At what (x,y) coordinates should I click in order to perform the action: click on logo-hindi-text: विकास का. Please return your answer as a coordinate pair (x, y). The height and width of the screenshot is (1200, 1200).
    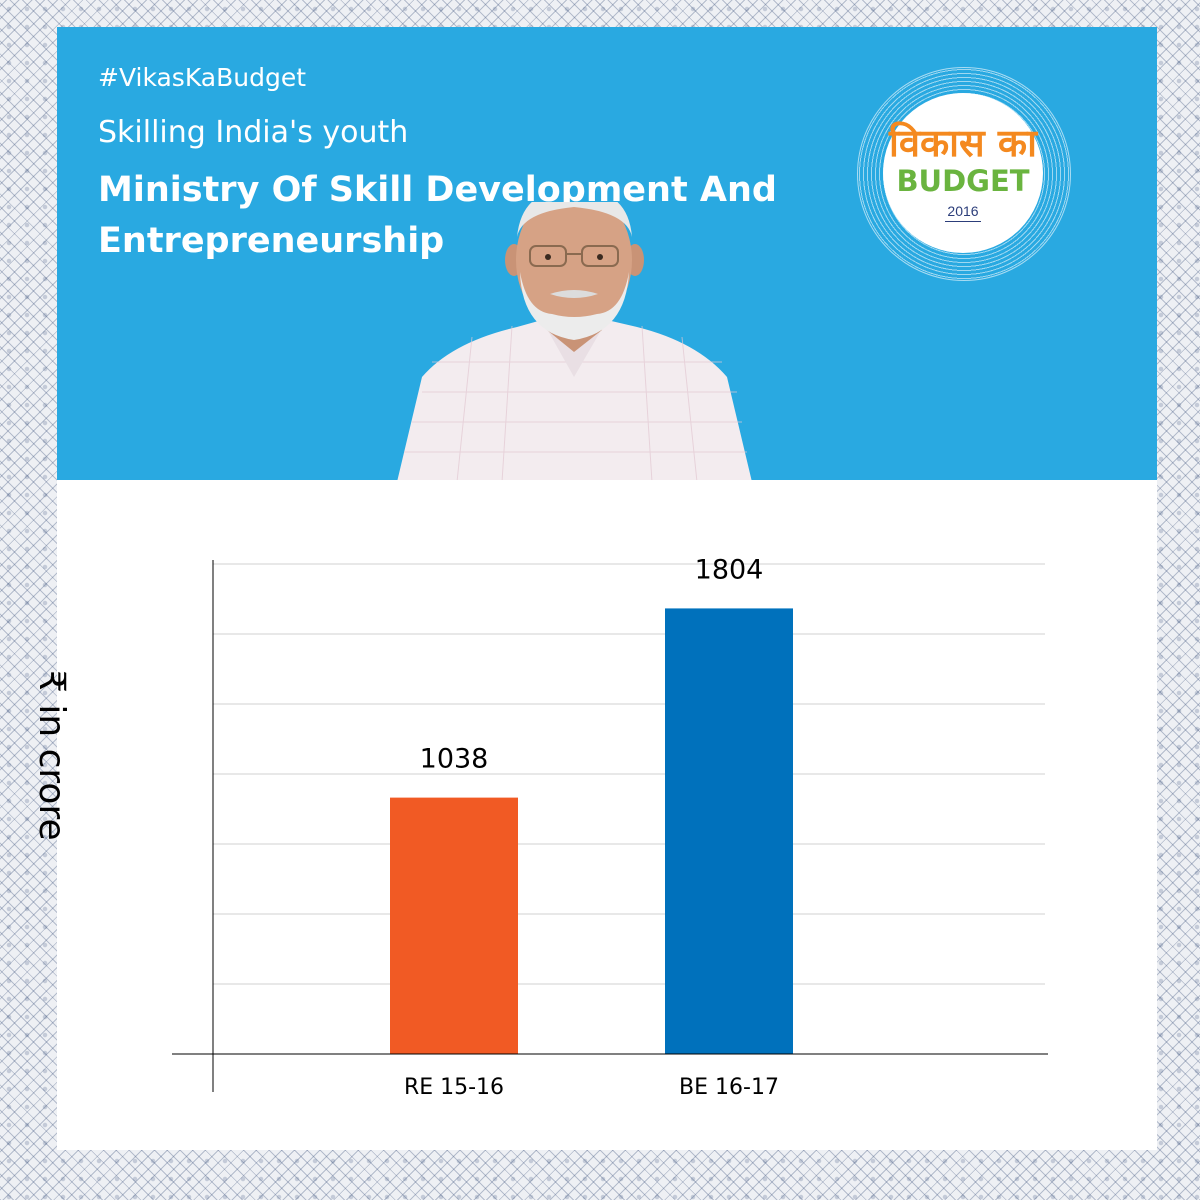
    Looking at the image, I should click on (963, 143).